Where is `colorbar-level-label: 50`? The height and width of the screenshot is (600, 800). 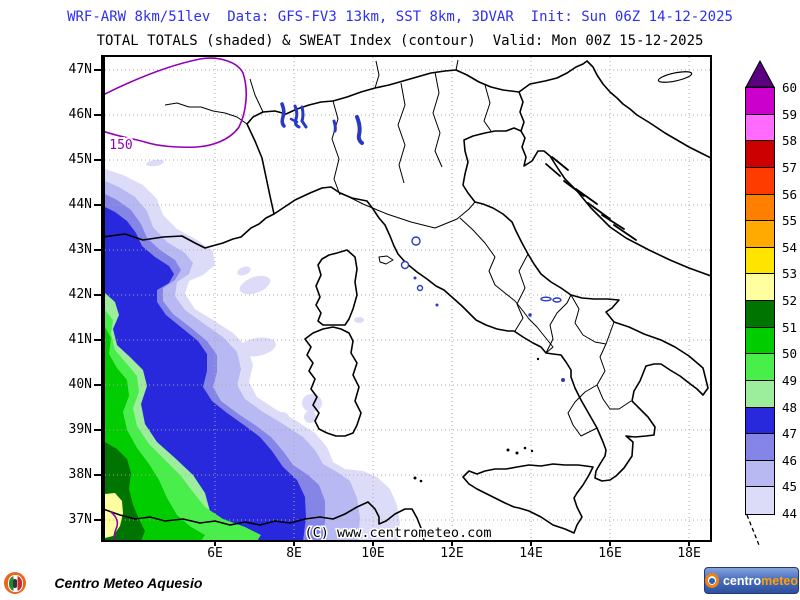 colorbar-level-label: 50 is located at coordinates (790, 354).